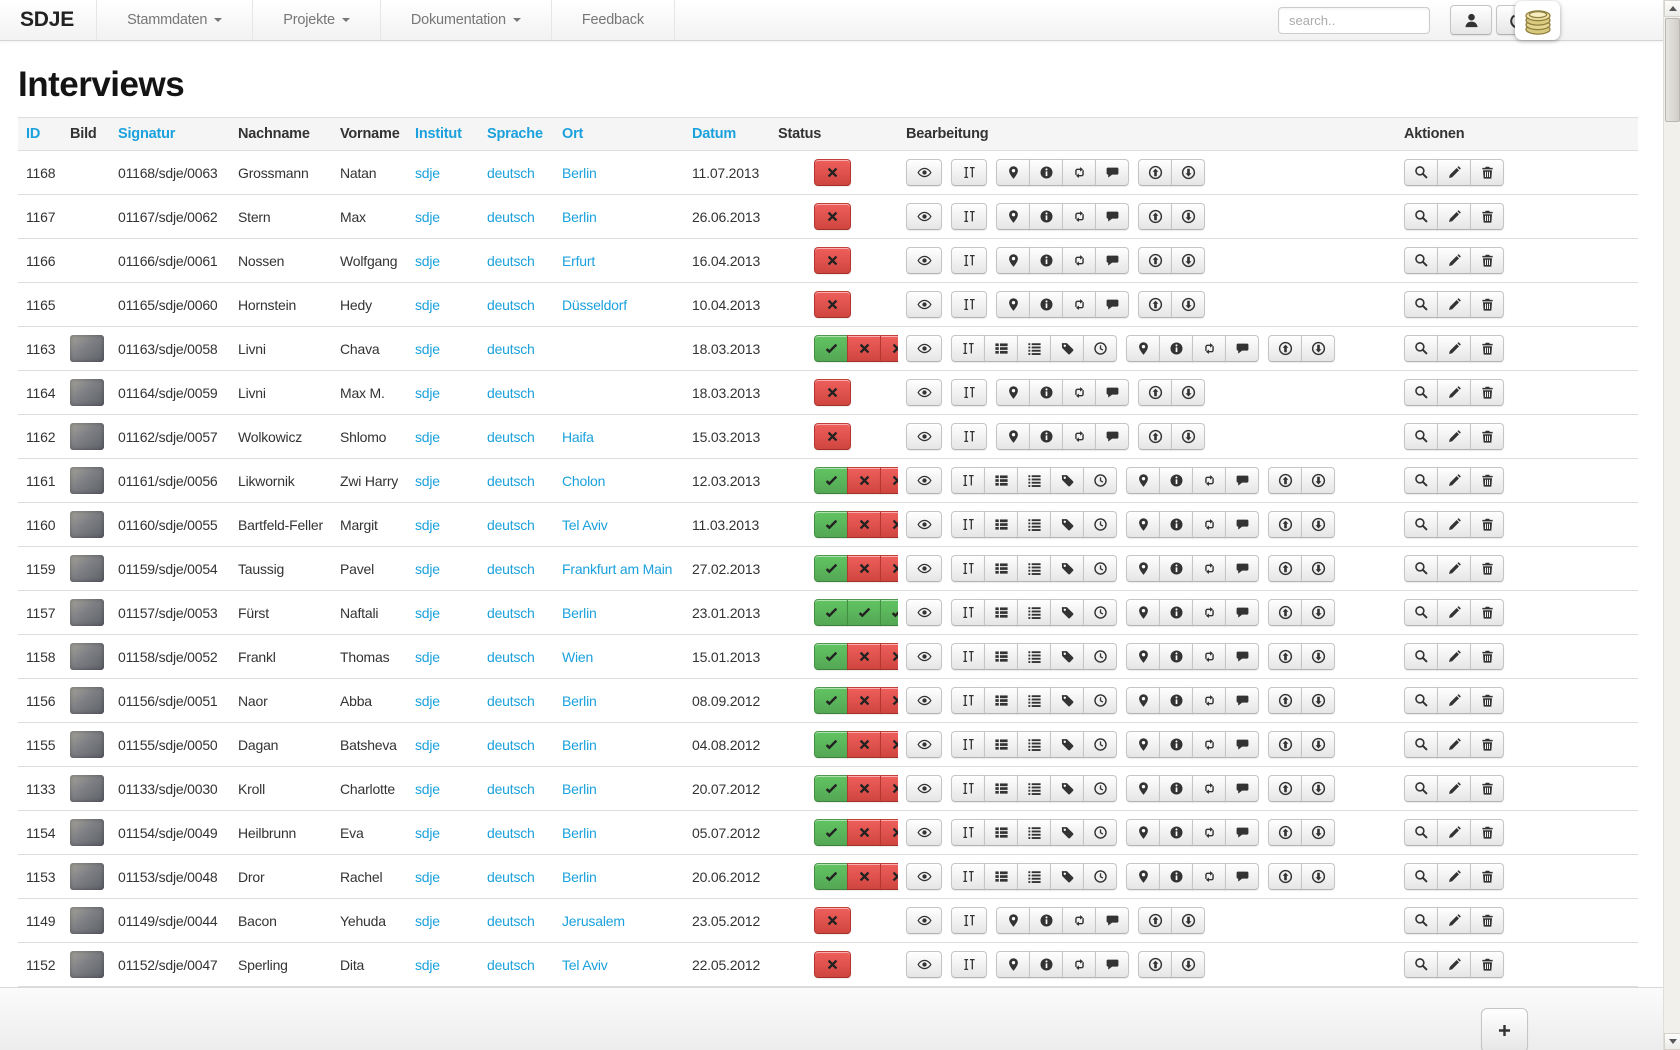 This screenshot has width=1680, height=1050. What do you see at coordinates (578, 436) in the screenshot?
I see `ort-link: Haifa` at bounding box center [578, 436].